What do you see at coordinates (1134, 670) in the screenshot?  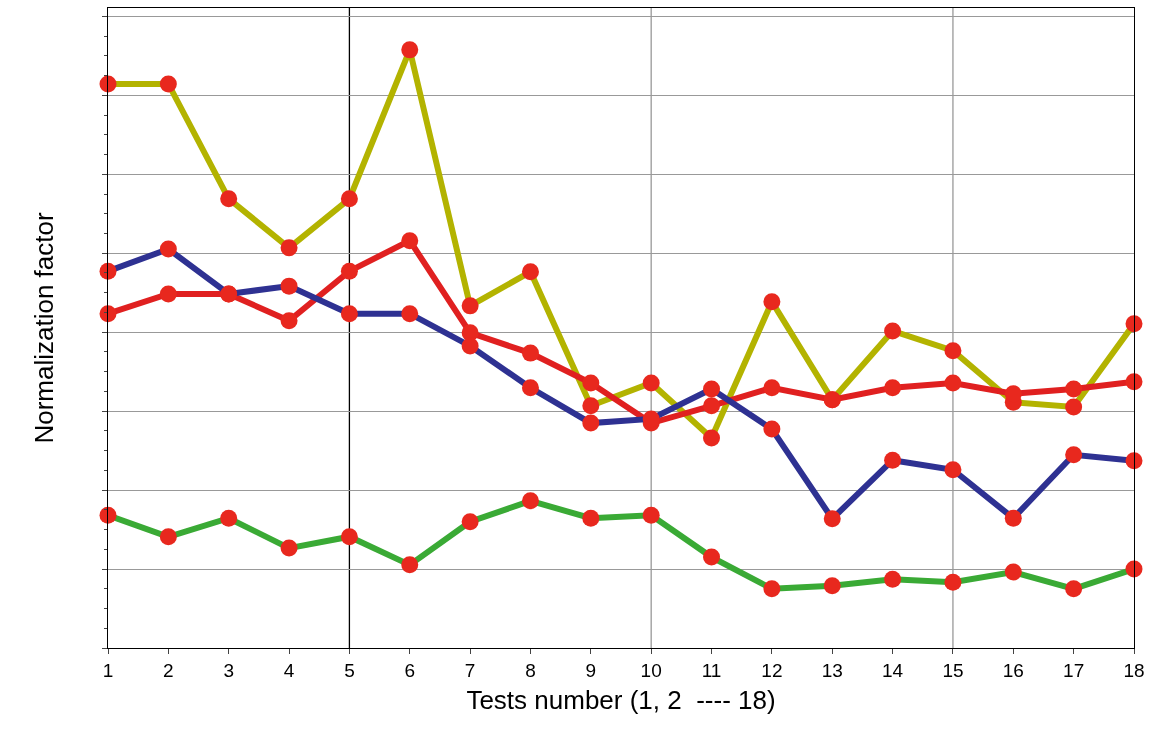 I see `x-tick-label: 18` at bounding box center [1134, 670].